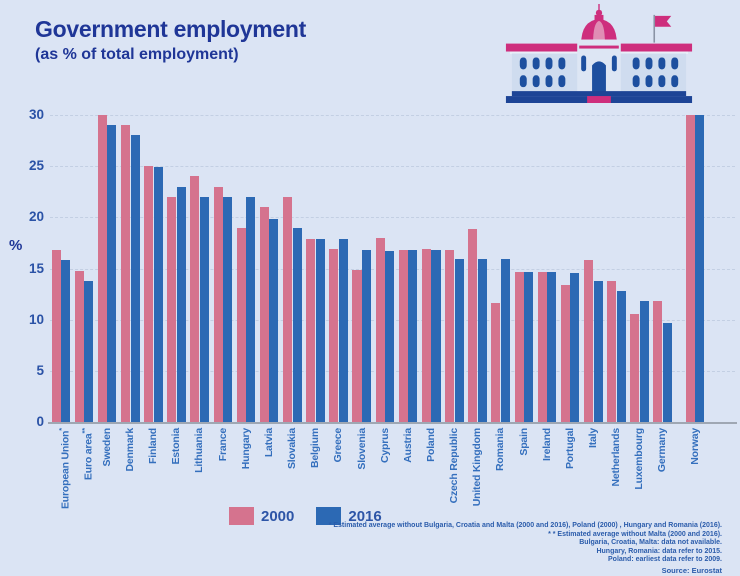 This screenshot has height=576, width=740. Describe the element at coordinates (36, 166) in the screenshot. I see `y-axis-tick-25: 25` at that location.